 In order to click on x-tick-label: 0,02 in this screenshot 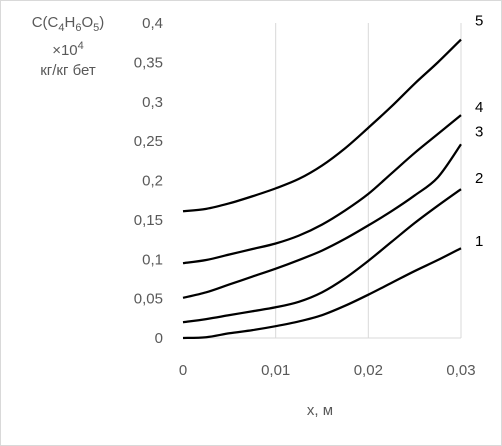, I will do `click(368, 370)`.